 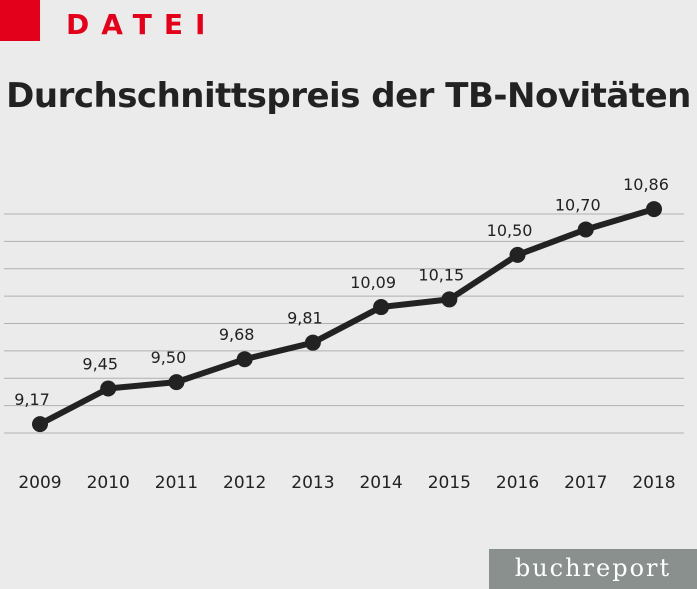 I want to click on x-tick-2018: 2018, so click(x=653, y=483).